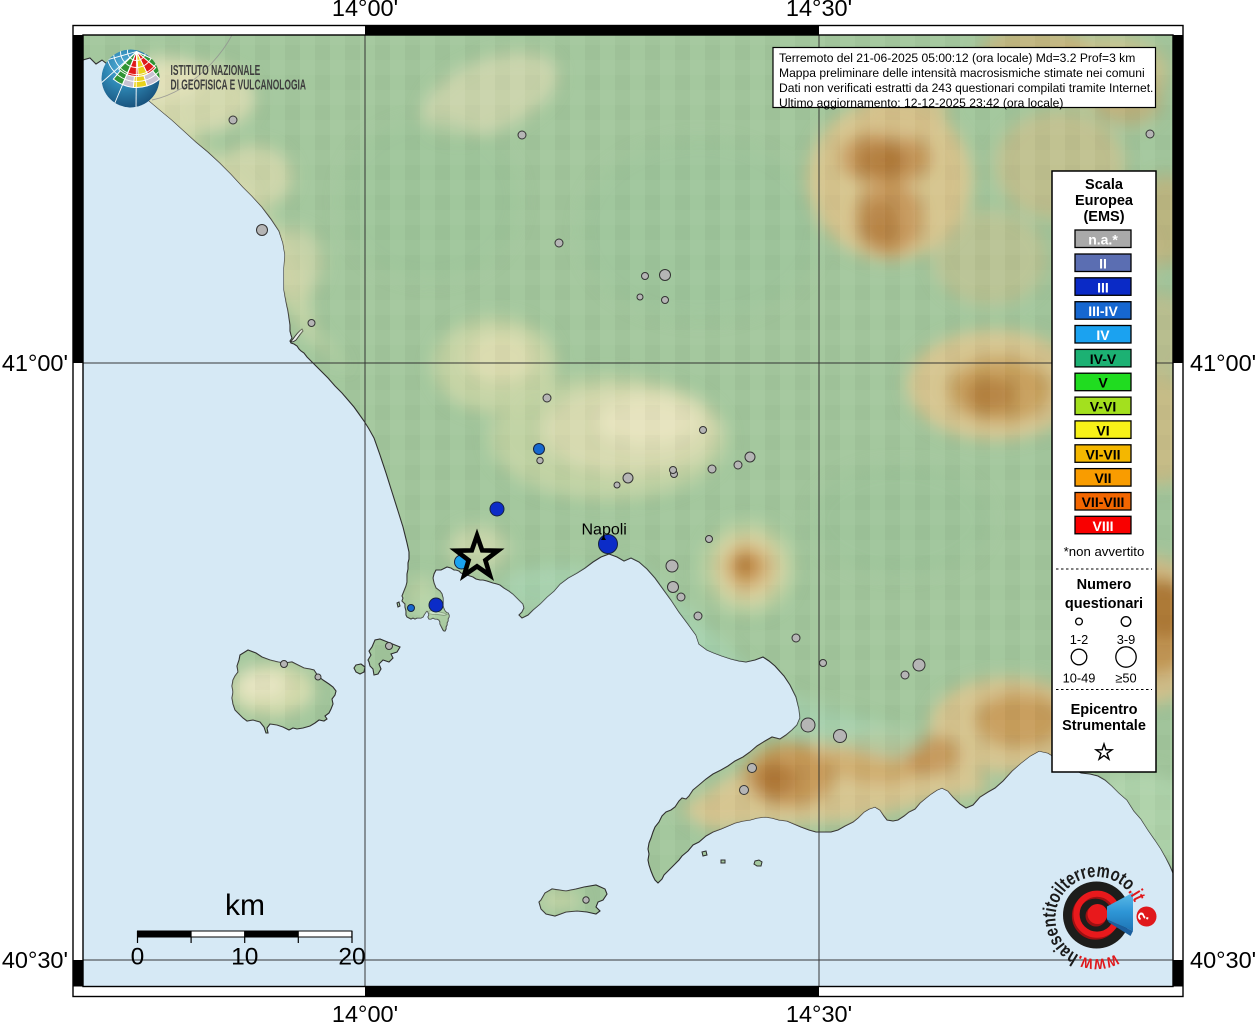 Image resolution: width=1256 pixels, height=1024 pixels. I want to click on svg-text: VIII, so click(1102, 526).